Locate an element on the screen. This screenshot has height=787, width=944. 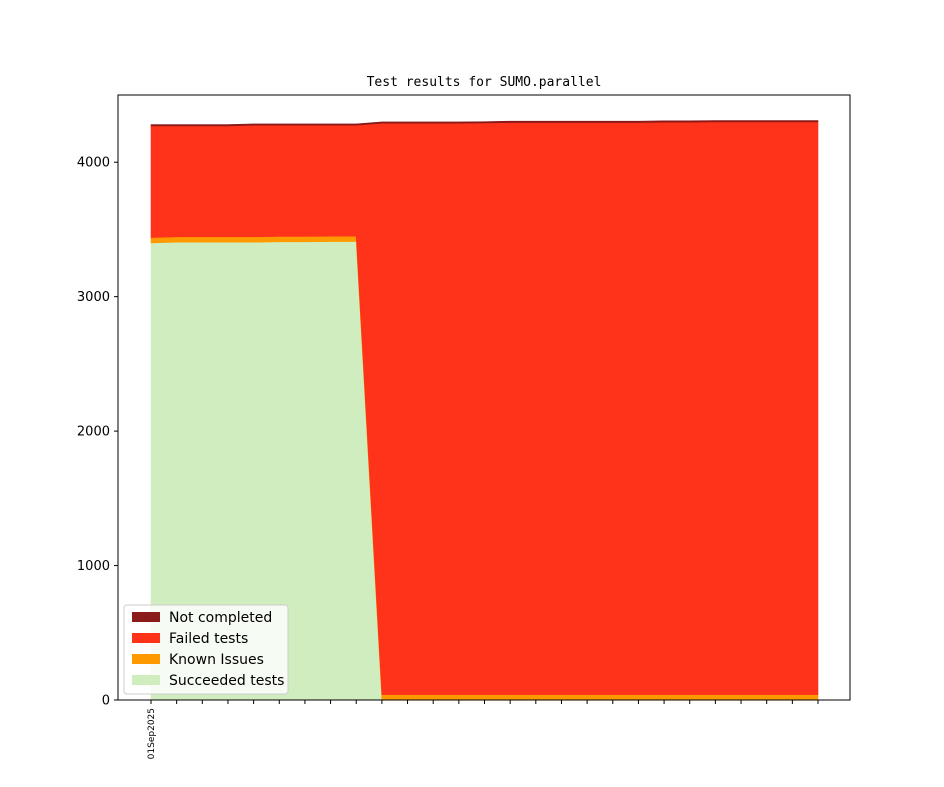
legend-swatch-failed-tests is located at coordinates (146, 638).